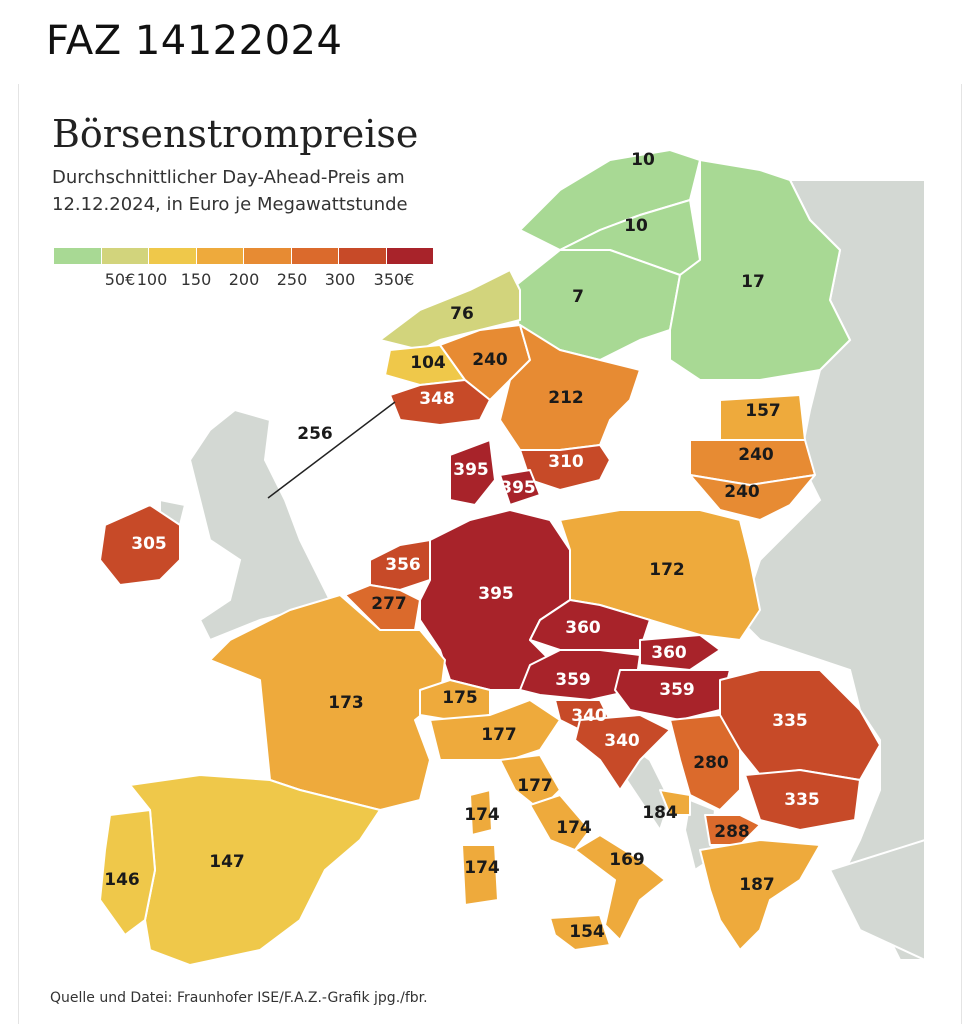 This screenshot has height=1024, width=978. Describe the element at coordinates (292, 279) in the screenshot. I see `legend-label-250: 250` at that location.